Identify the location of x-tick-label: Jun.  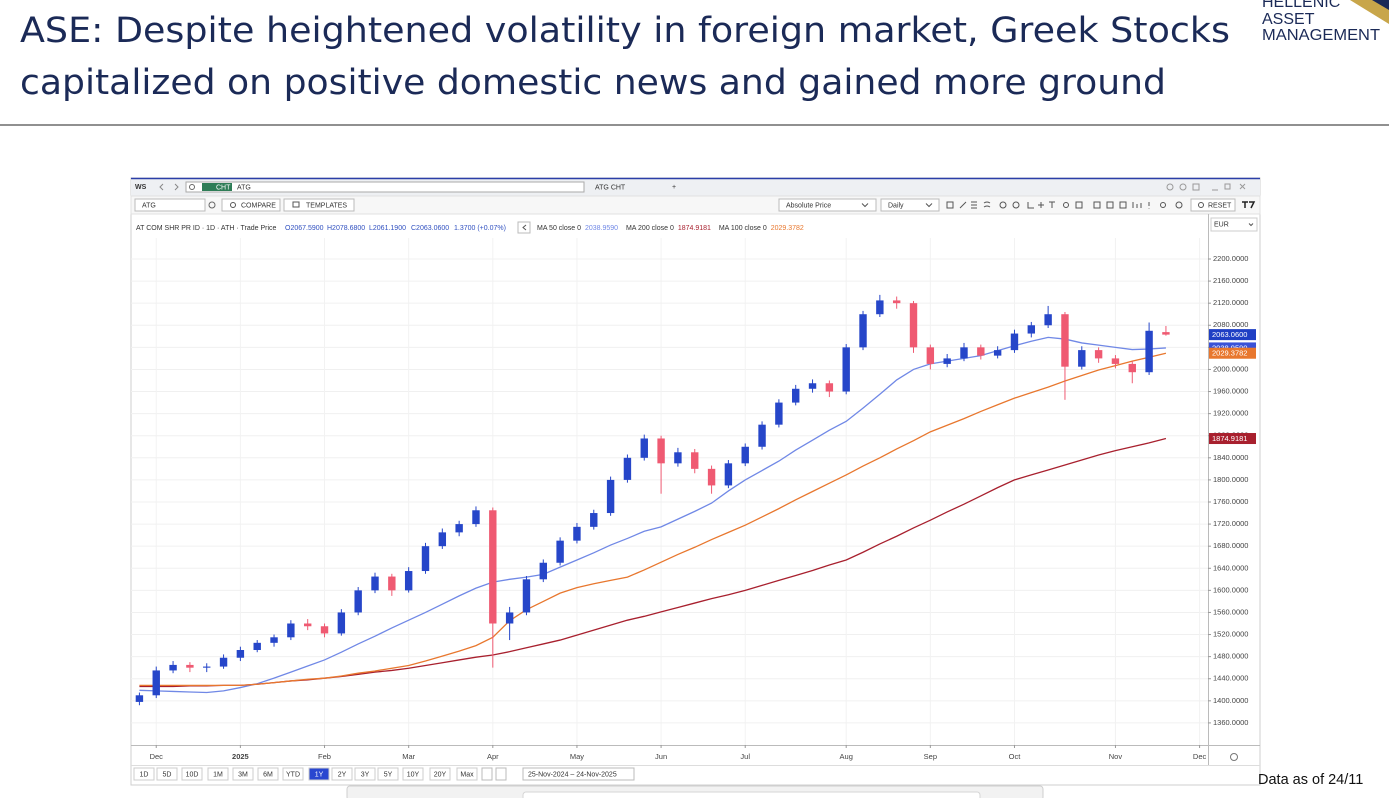
(661, 756).